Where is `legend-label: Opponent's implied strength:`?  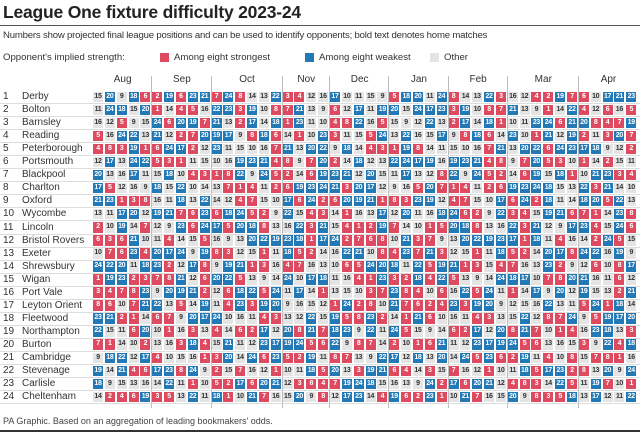 legend-label: Opponent's implied strength: is located at coordinates (64, 57).